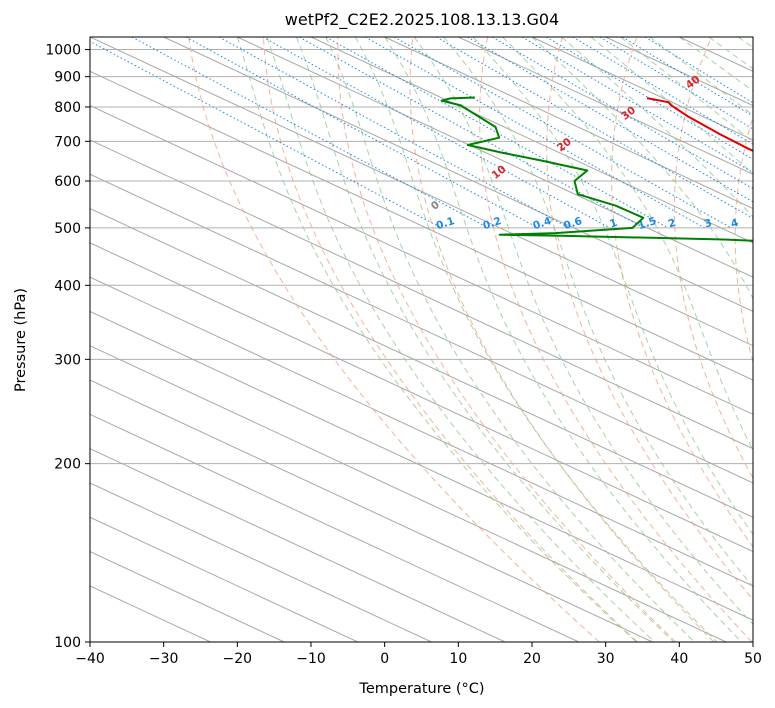 The image size is (775, 708). Describe the element at coordinates (384, 659) in the screenshot. I see `x-tick-label: 0` at that location.